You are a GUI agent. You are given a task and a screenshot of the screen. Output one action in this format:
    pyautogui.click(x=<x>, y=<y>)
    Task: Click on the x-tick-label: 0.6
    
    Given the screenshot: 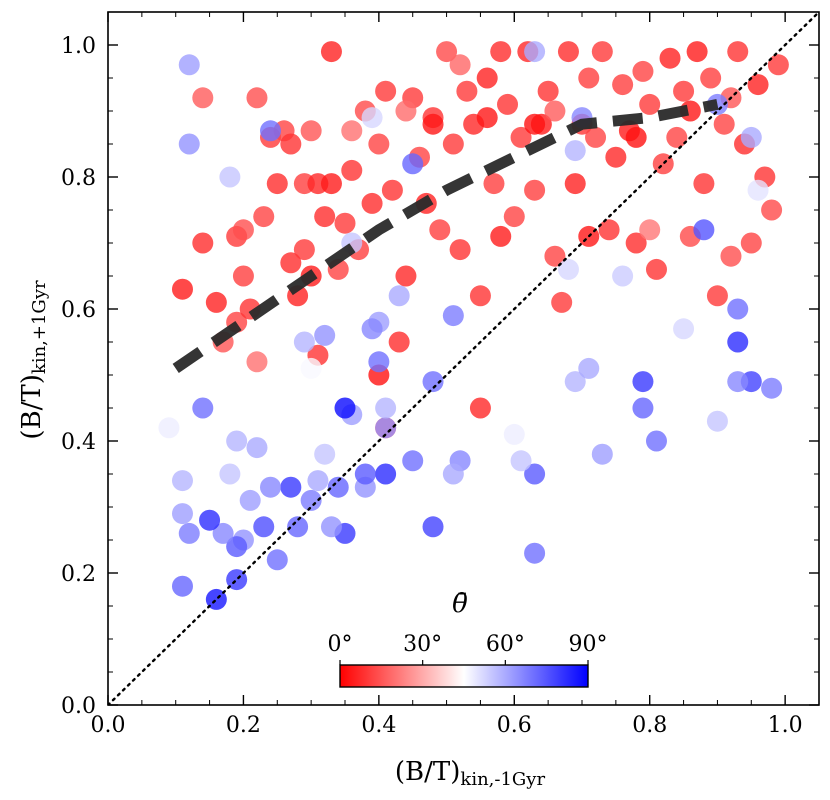 What is the action you would take?
    pyautogui.click(x=514, y=725)
    